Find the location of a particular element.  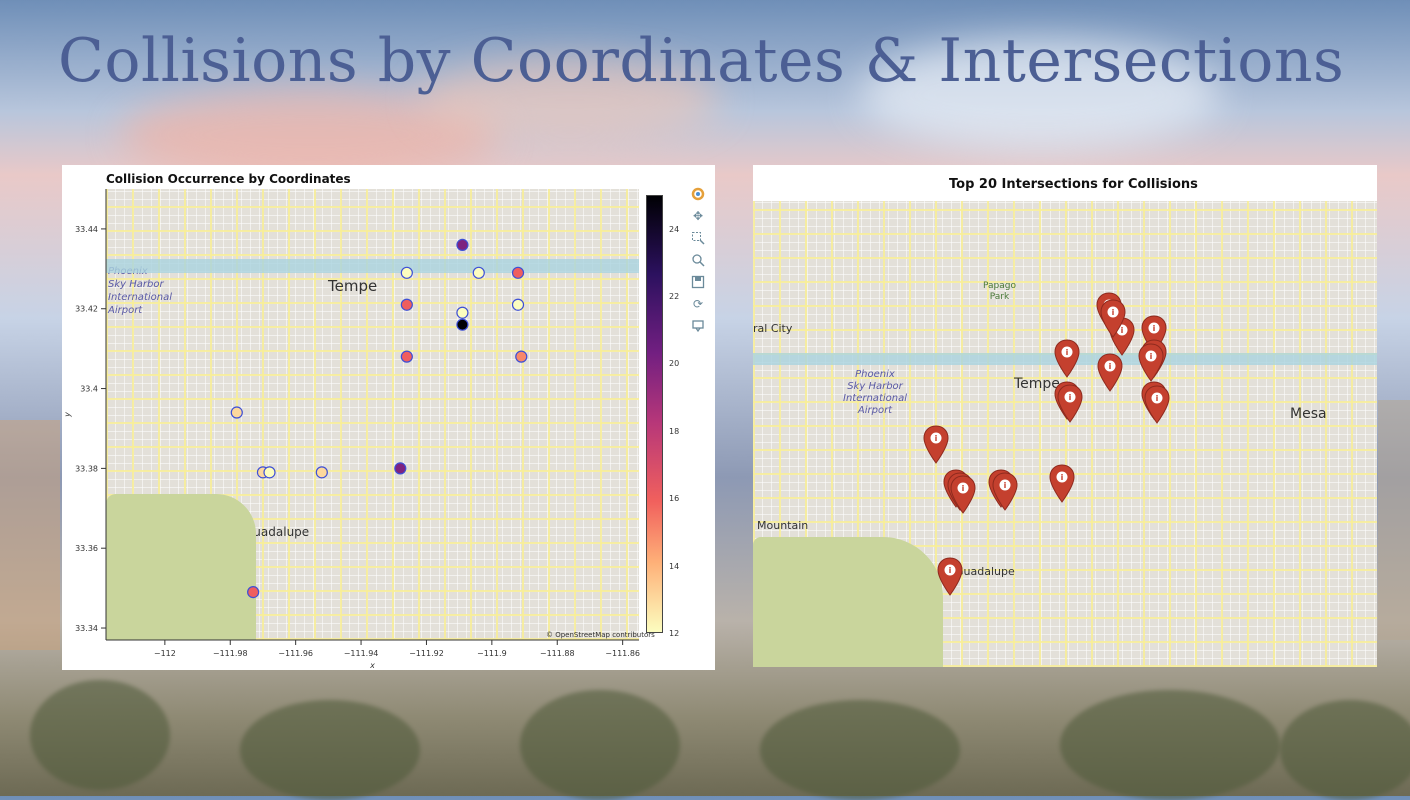

colorbar-tick: 18 is located at coordinates (674, 431).